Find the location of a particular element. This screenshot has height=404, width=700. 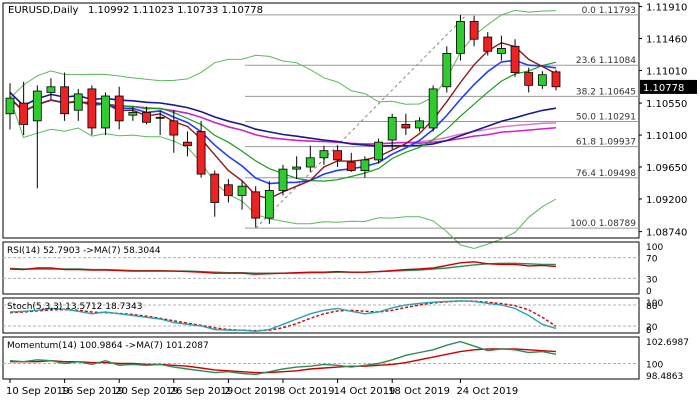

price-tick-label: 1.09650 is located at coordinates (666, 168).